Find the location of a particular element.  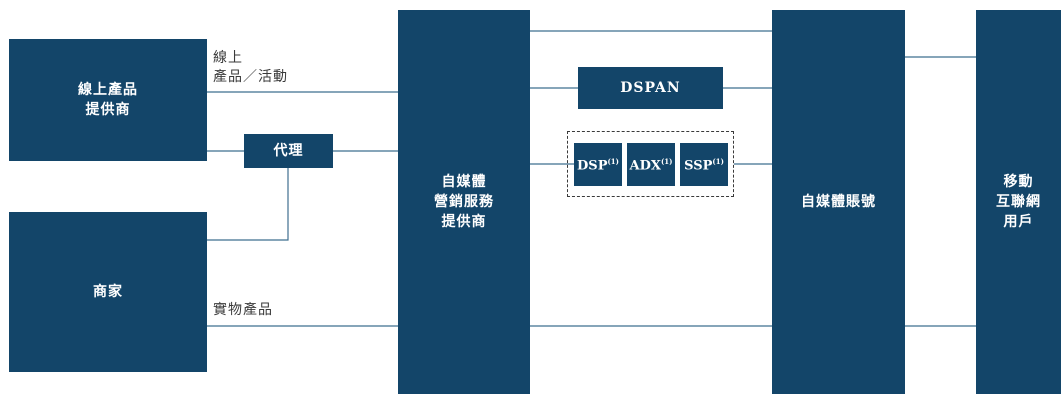

mobile-users-label-line-2: 互聯網 is located at coordinates (1018, 202).